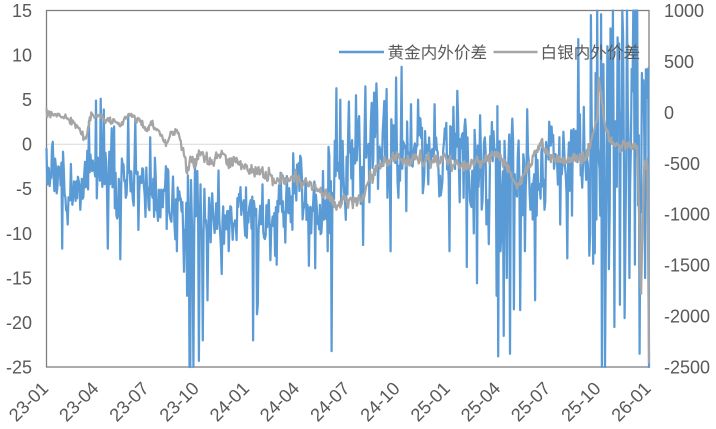  Describe the element at coordinates (679, 62) in the screenshot. I see `svg-text: 500` at that location.